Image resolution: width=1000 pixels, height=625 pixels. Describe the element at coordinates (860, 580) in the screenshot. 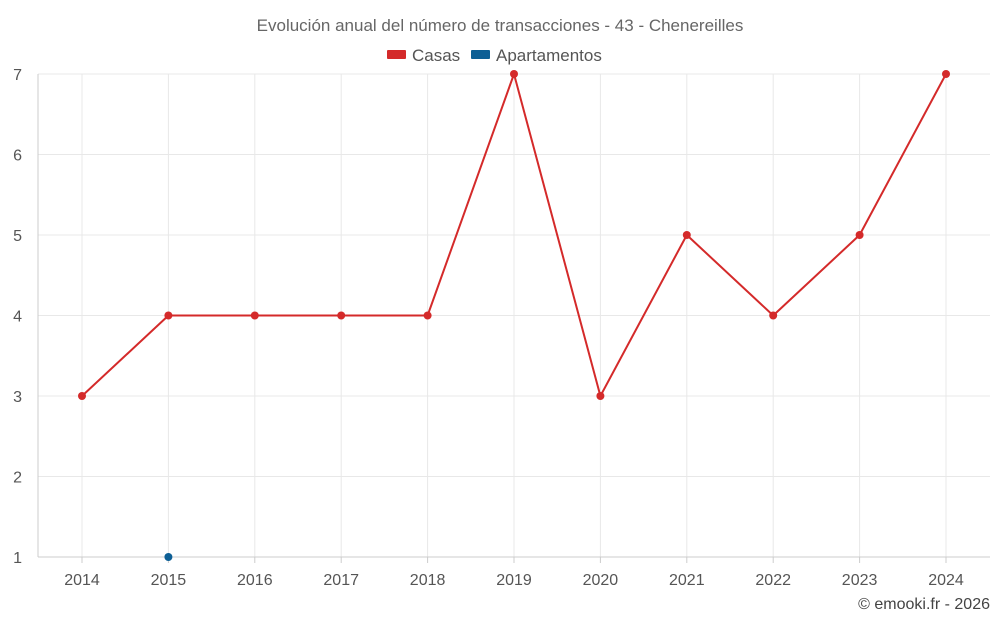

I see `x-tick-label-2023: 2023` at that location.